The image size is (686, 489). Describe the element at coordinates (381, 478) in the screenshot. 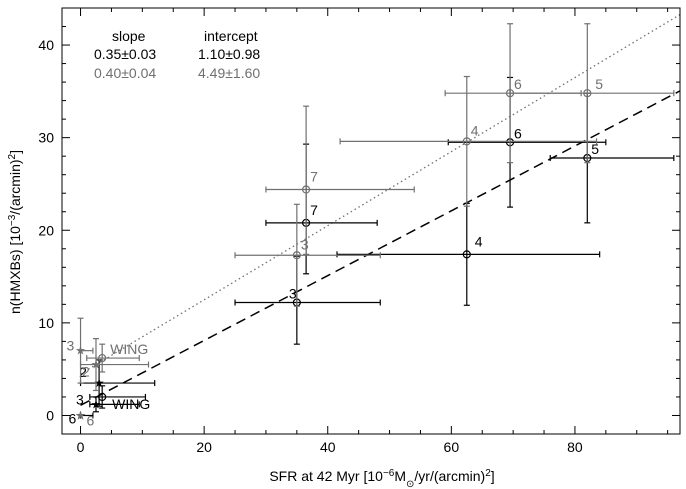

I see `x-axis-label: SFR at 42 Myr [10−6M⊙/yr/(arcmin)2]` at that location.